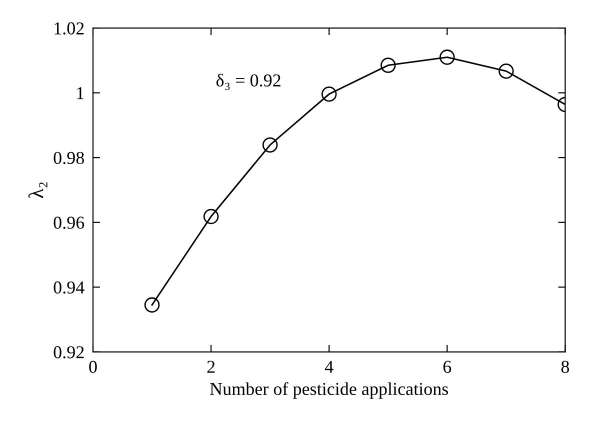 Image resolution: width=600 pixels, height=425 pixels. Describe the element at coordinates (93, 366) in the screenshot. I see `x-tick-label: 0` at that location.